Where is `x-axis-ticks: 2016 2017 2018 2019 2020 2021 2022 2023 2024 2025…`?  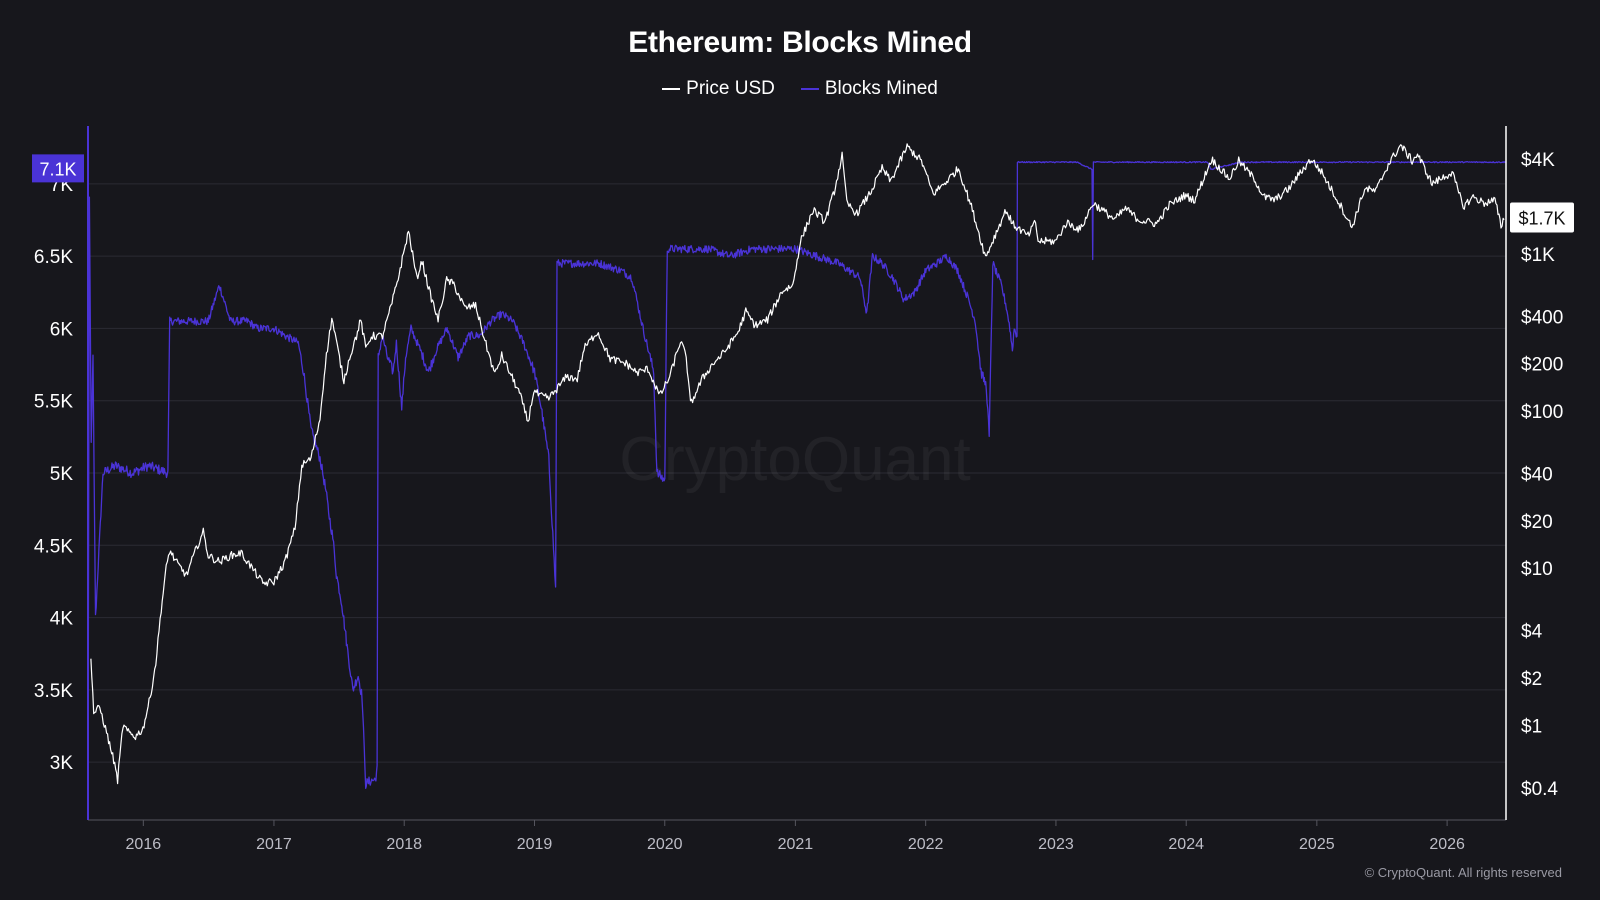
x-axis-ticks: 2016 2017 2018 2019 2020 2021 2022 2023 2024 2025… is located at coordinates (795, 836).